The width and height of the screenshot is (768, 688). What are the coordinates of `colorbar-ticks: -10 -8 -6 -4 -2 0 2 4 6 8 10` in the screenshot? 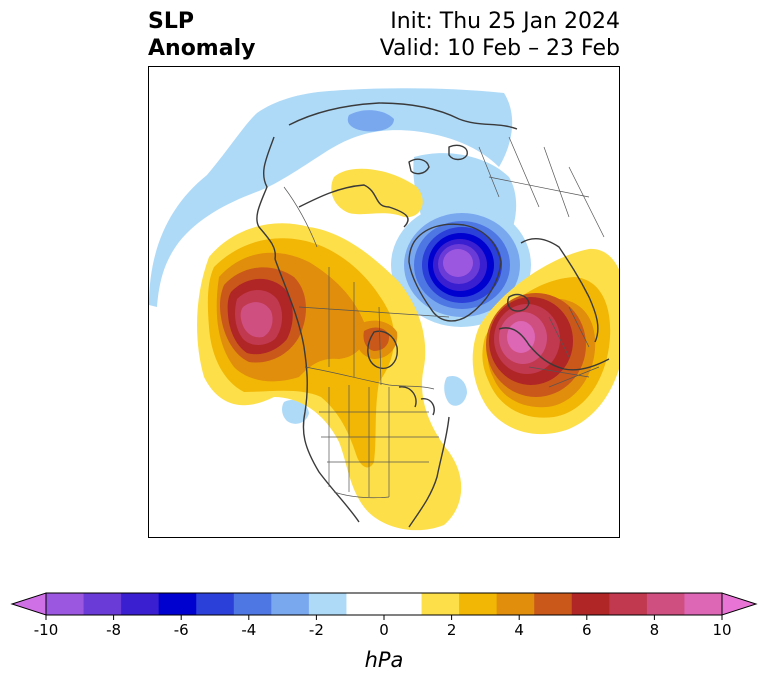 It's located at (383, 627).